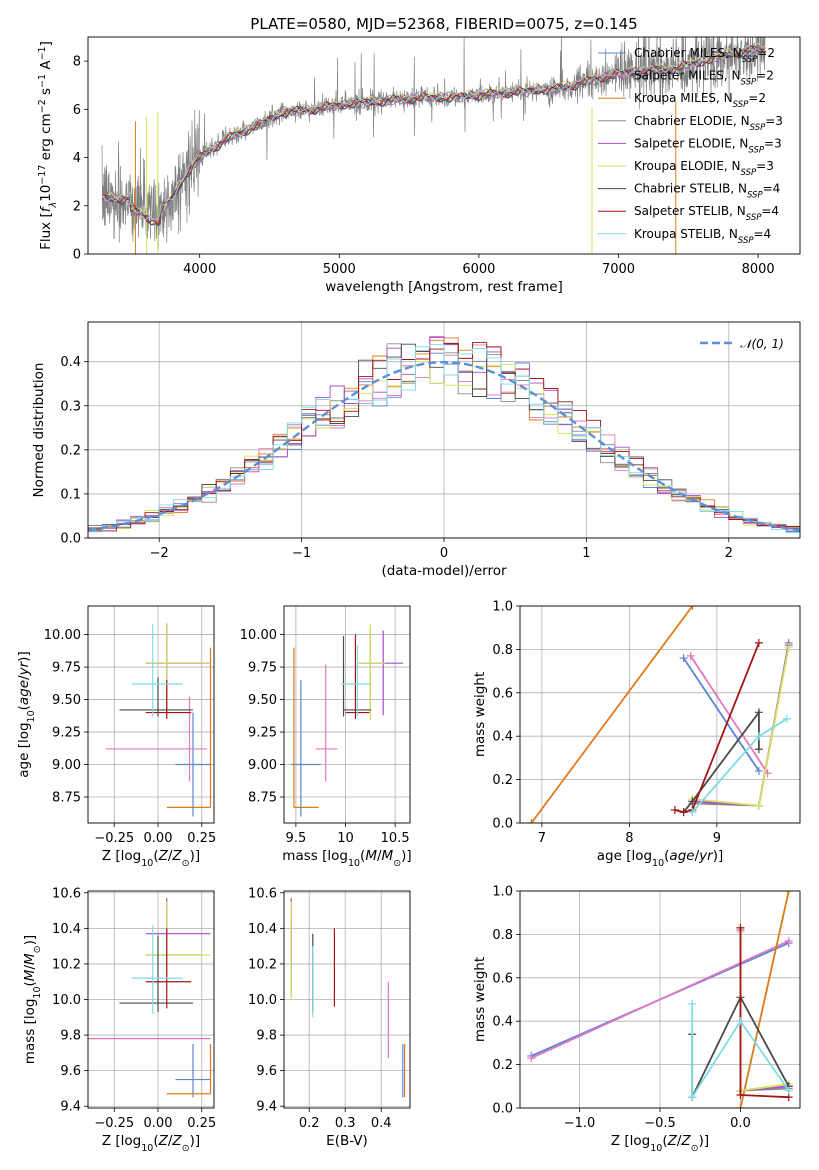 This screenshot has height=1170, width=819. What do you see at coordinates (502, 737) in the screenshot?
I see `y-tick-label: 0.4` at bounding box center [502, 737].